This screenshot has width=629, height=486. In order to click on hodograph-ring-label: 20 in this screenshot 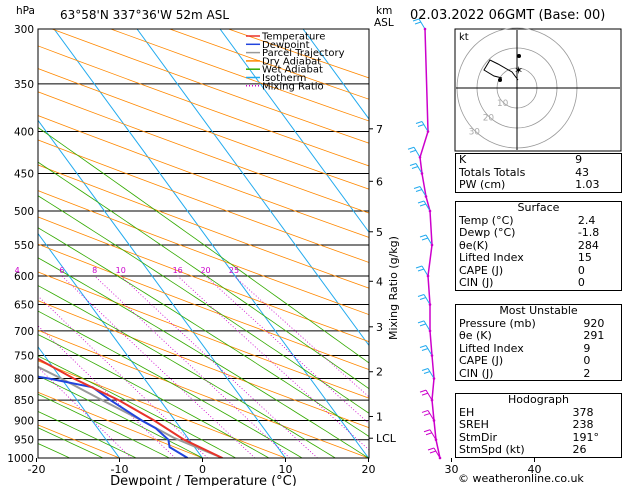, I will do `click(489, 118)`.